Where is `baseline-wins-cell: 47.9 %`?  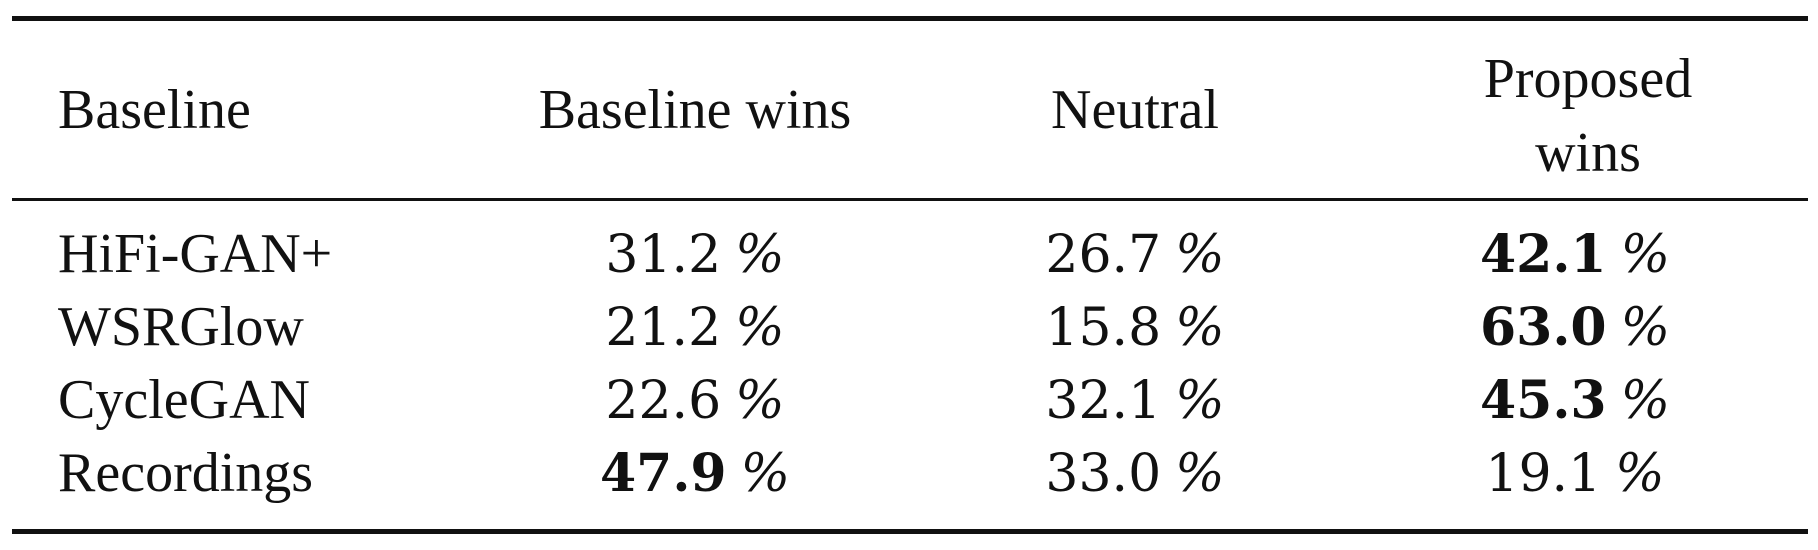
baseline-wins-cell: 47.9 % is located at coordinates (695, 474).